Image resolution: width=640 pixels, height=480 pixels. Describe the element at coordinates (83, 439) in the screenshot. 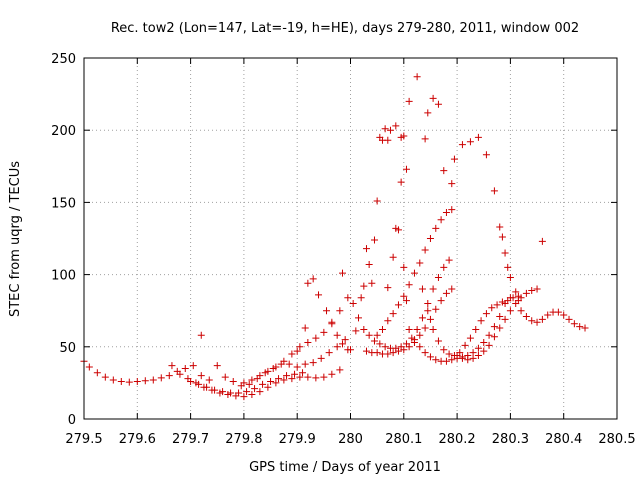

I see `x-tick-label: 279.5` at that location.